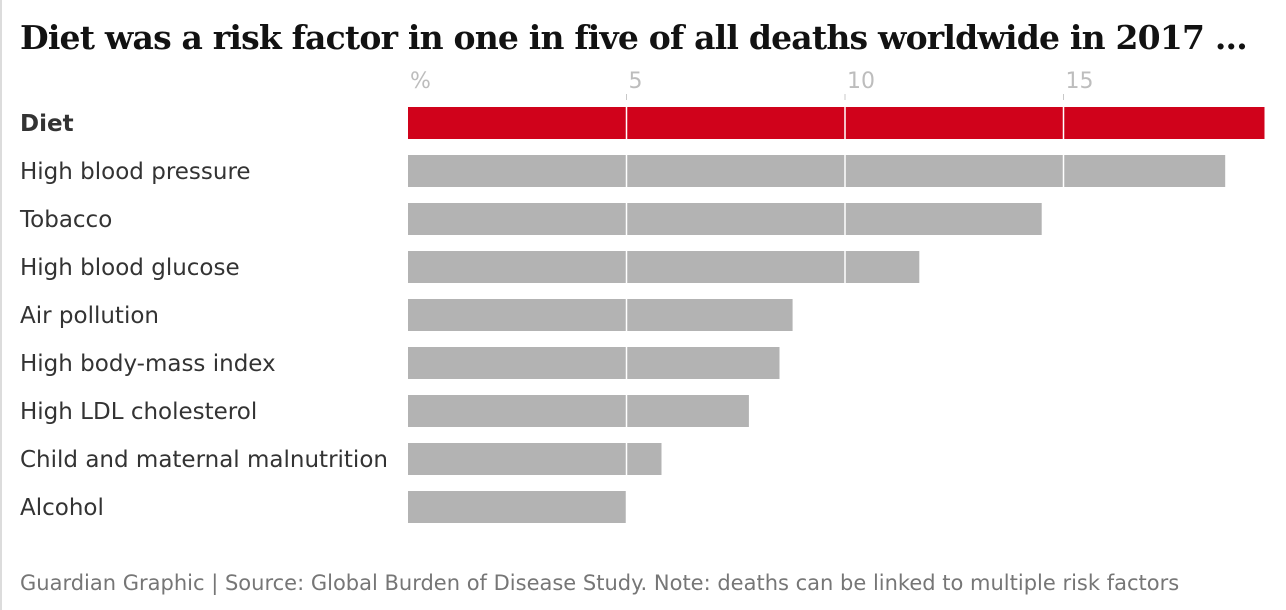 The image size is (1286, 610). What do you see at coordinates (204, 460) in the screenshot?
I see `category-label: Child and maternal malnutrition` at bounding box center [204, 460].